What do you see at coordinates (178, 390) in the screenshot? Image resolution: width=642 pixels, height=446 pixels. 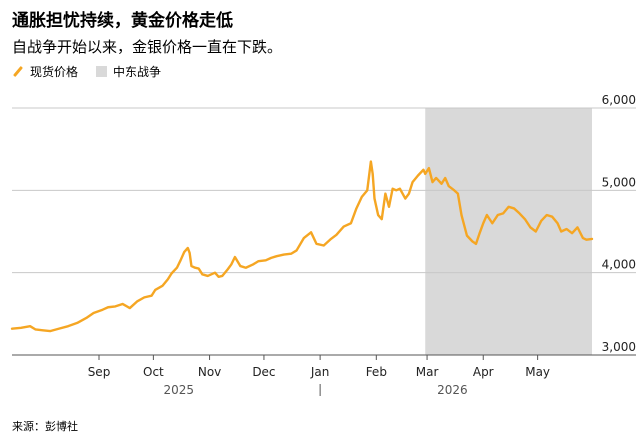 I see `year-label: 2025` at bounding box center [178, 390].